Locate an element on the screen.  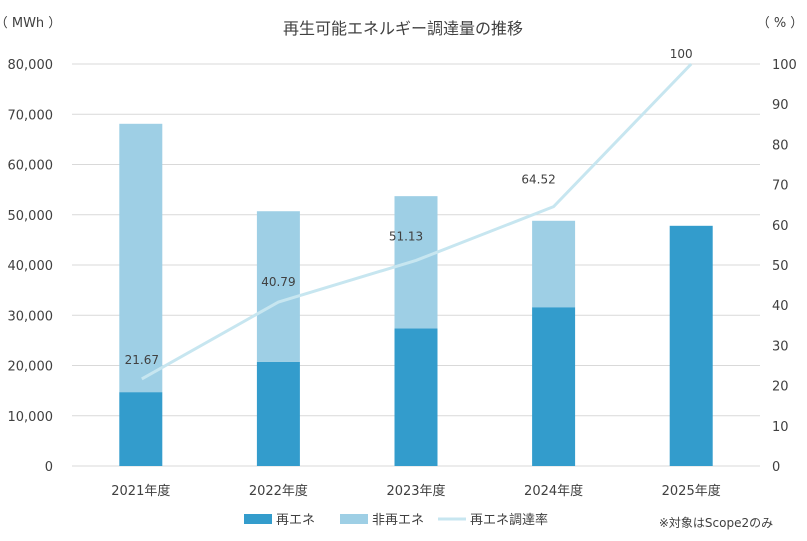
right-tick-label: 30 is located at coordinates (780, 346).